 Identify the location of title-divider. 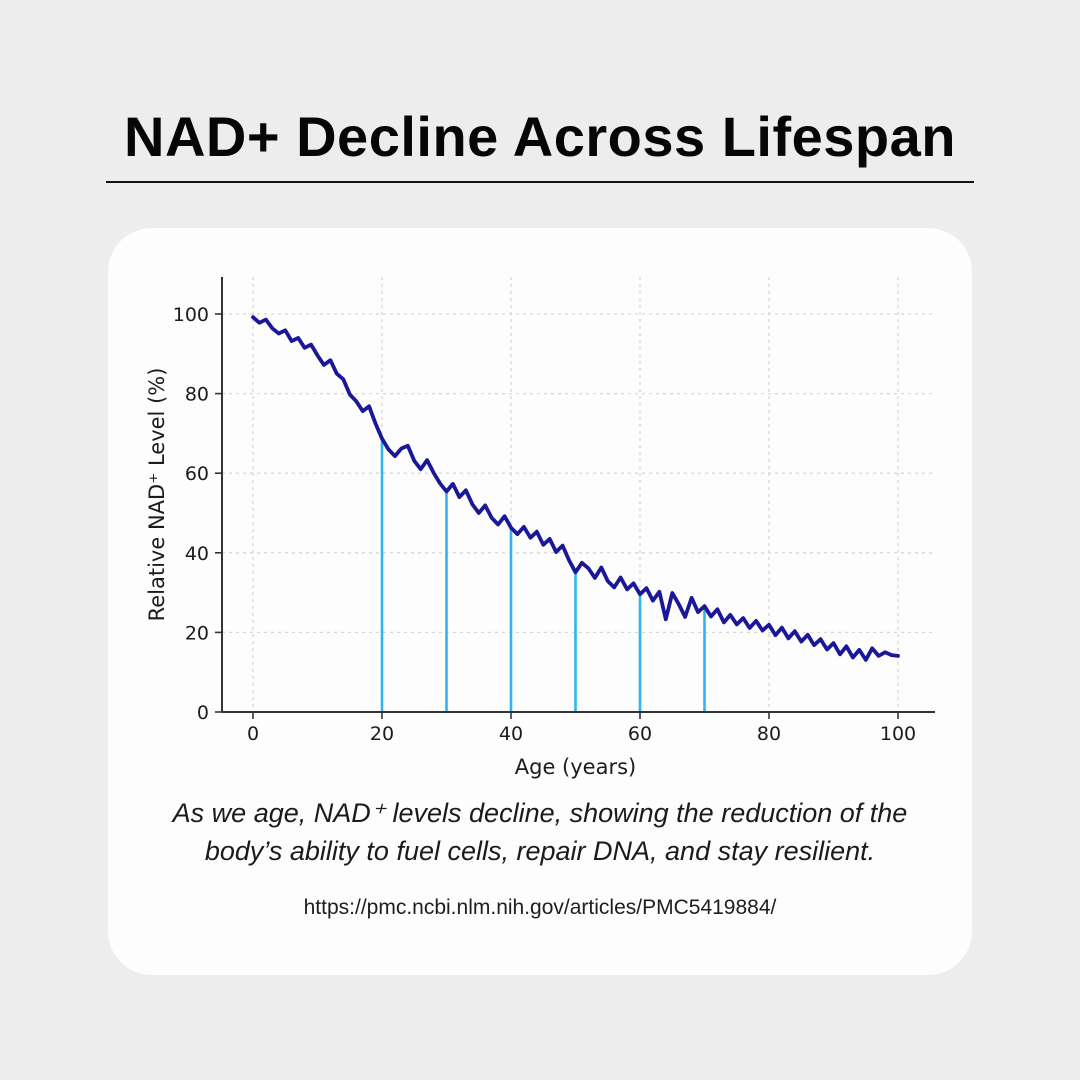
(540, 182).